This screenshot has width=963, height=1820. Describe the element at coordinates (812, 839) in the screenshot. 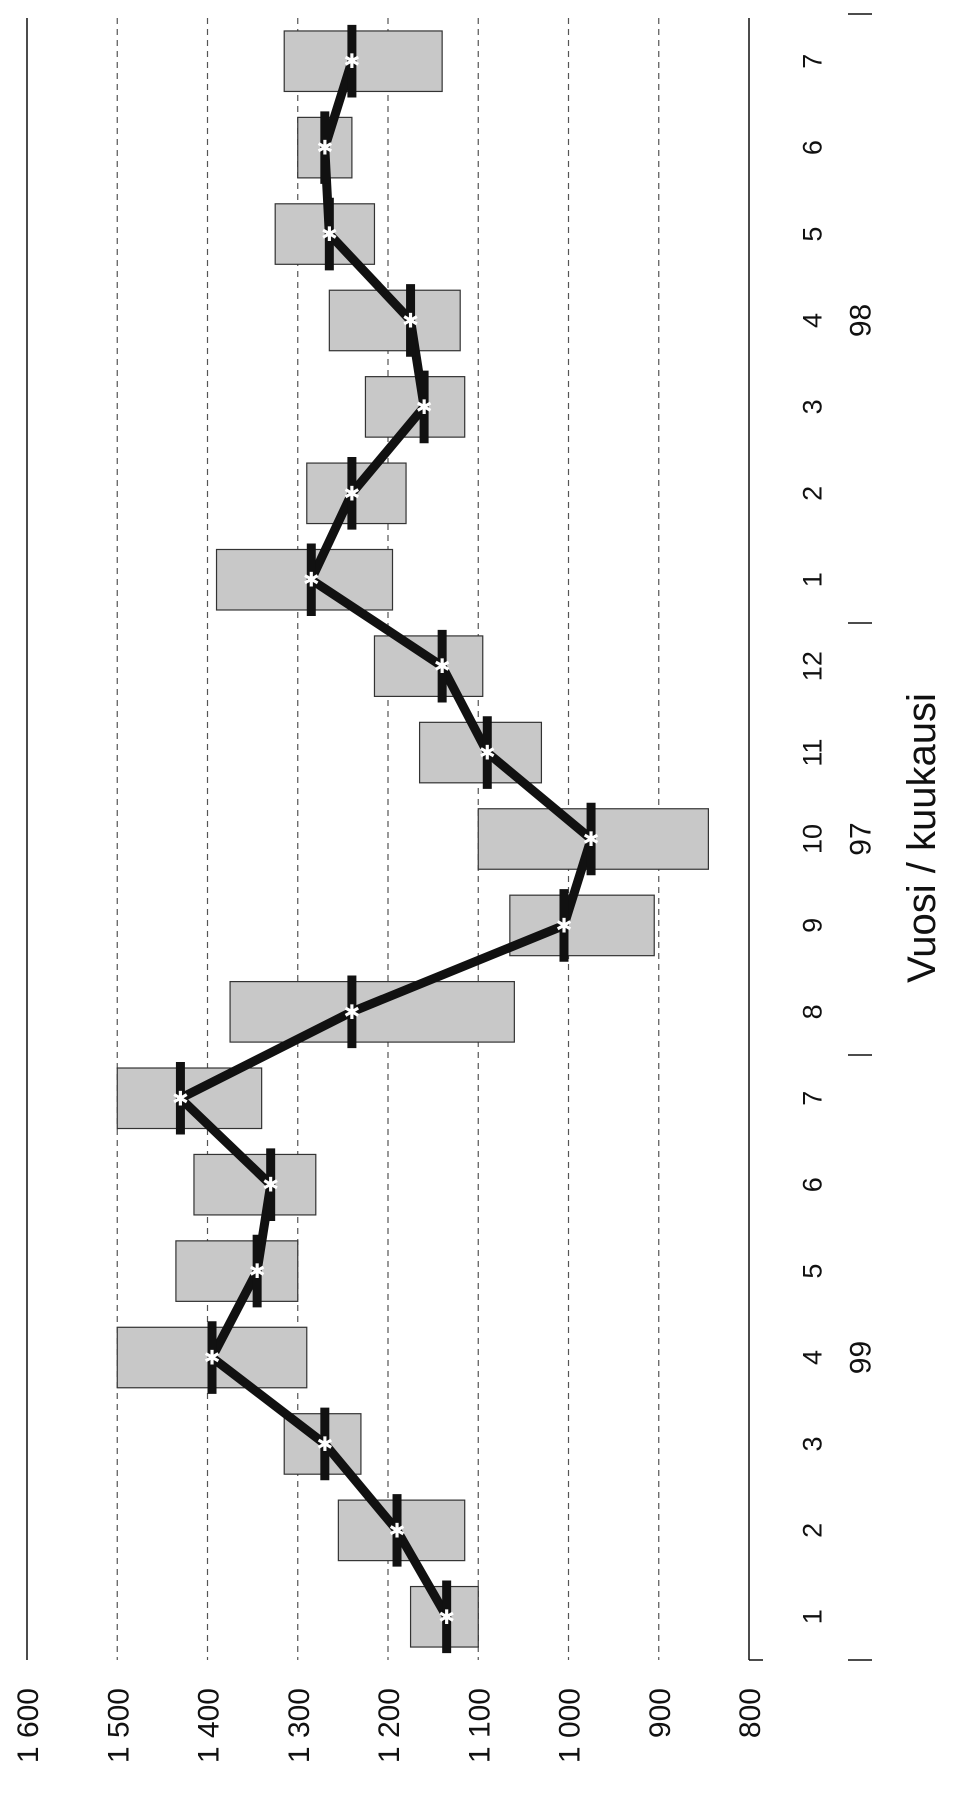

I see `month-tick-label: 10` at that location.